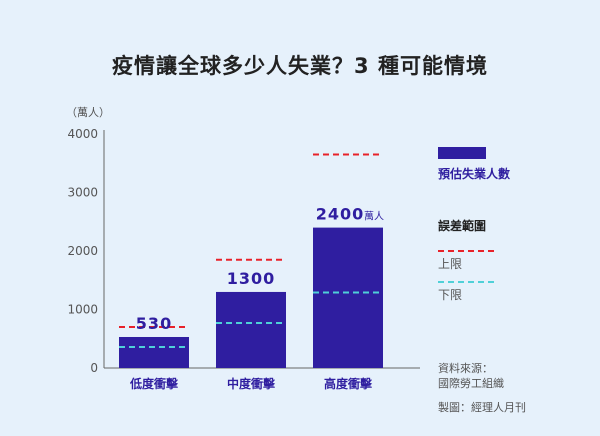  I want to click on y-tick-label-2: 2000, so click(82, 251).